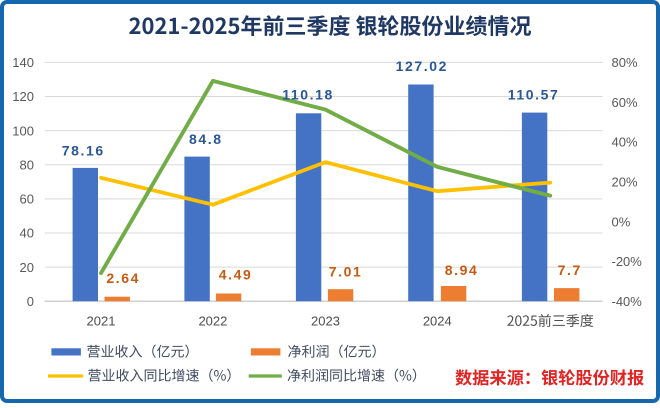 The width and height of the screenshot is (660, 408). I want to click on svg-text: 60%, so click(625, 102).